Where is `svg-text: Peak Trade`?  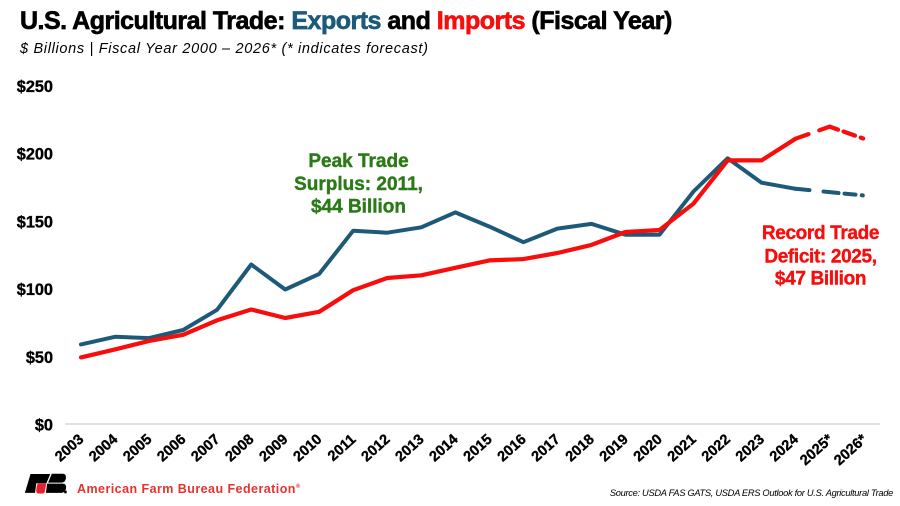
svg-text: Peak Trade is located at coordinates (358, 161).